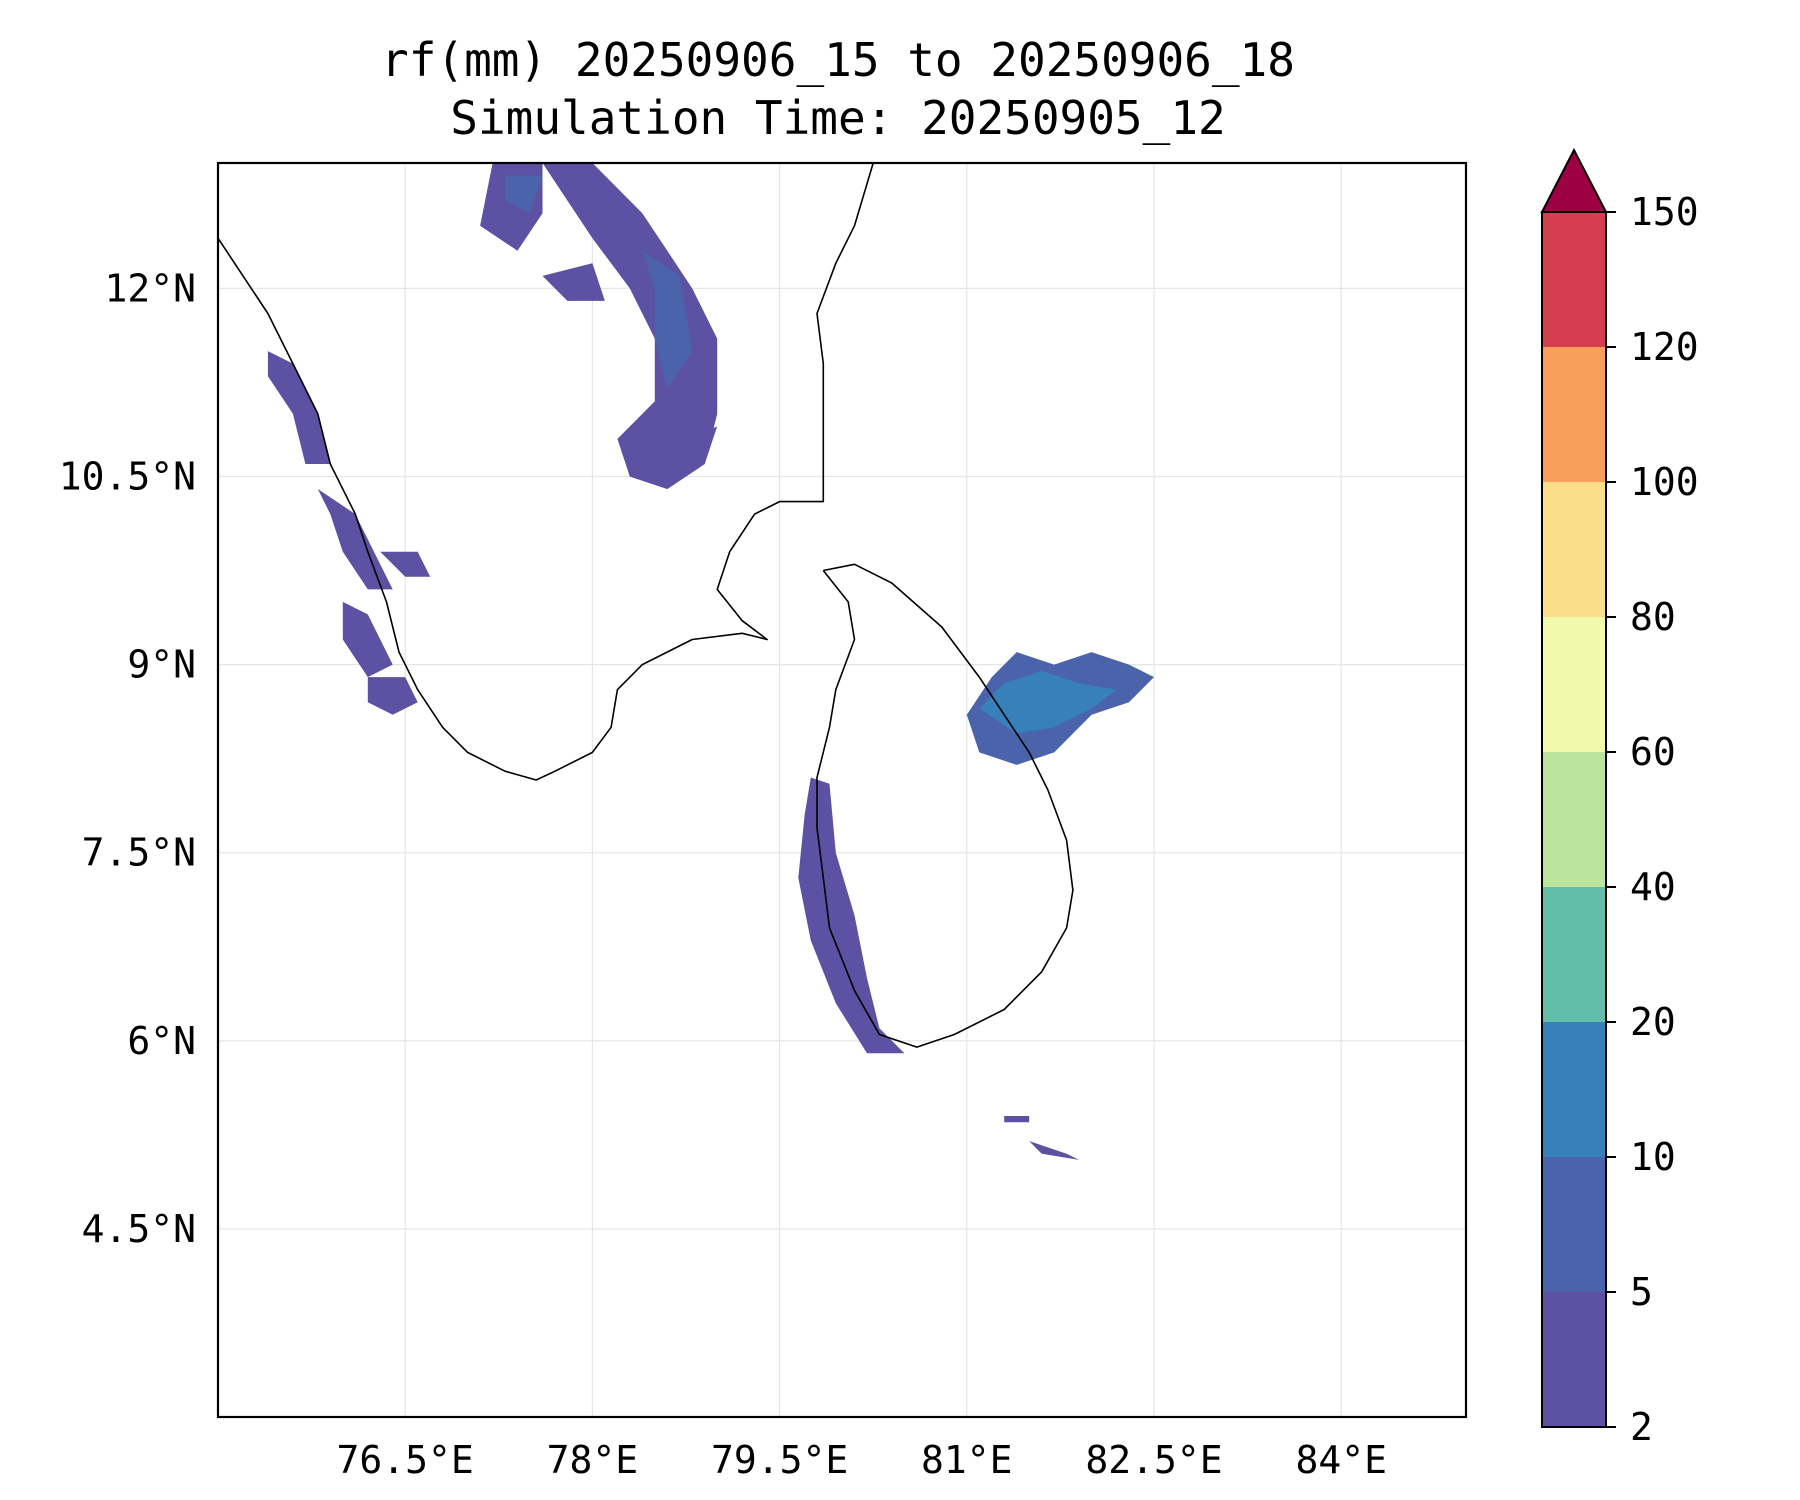  What do you see at coordinates (667, 319) in the screenshot?
I see `rain-core-band-core-mid` at bounding box center [667, 319].